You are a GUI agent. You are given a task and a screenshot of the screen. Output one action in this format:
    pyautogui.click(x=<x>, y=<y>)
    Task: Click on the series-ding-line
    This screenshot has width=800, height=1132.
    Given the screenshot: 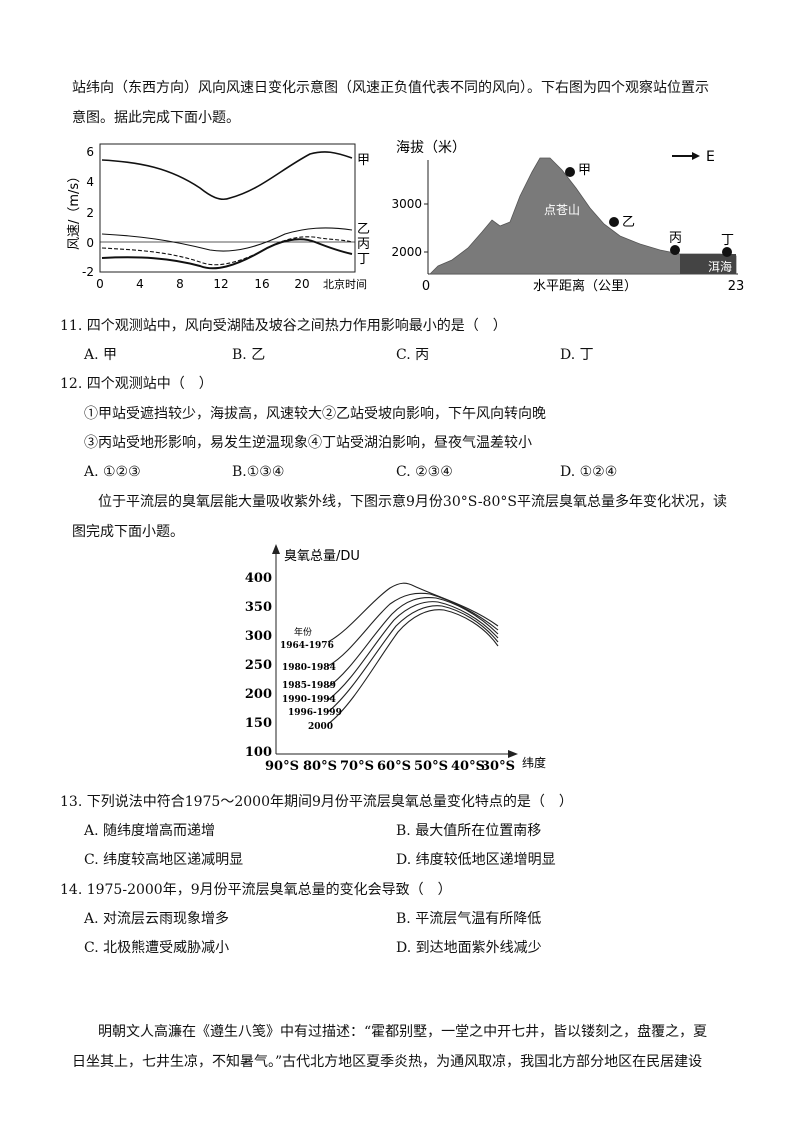 What is the action you would take?
    pyautogui.click(x=227, y=254)
    